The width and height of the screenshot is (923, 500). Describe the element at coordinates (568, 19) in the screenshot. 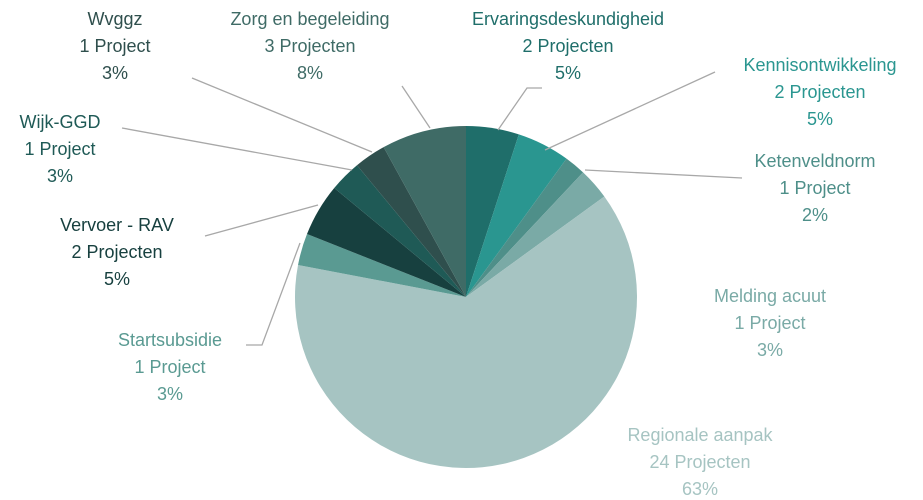

I see `slice-label: Ervaringsdeskundigheid` at that location.